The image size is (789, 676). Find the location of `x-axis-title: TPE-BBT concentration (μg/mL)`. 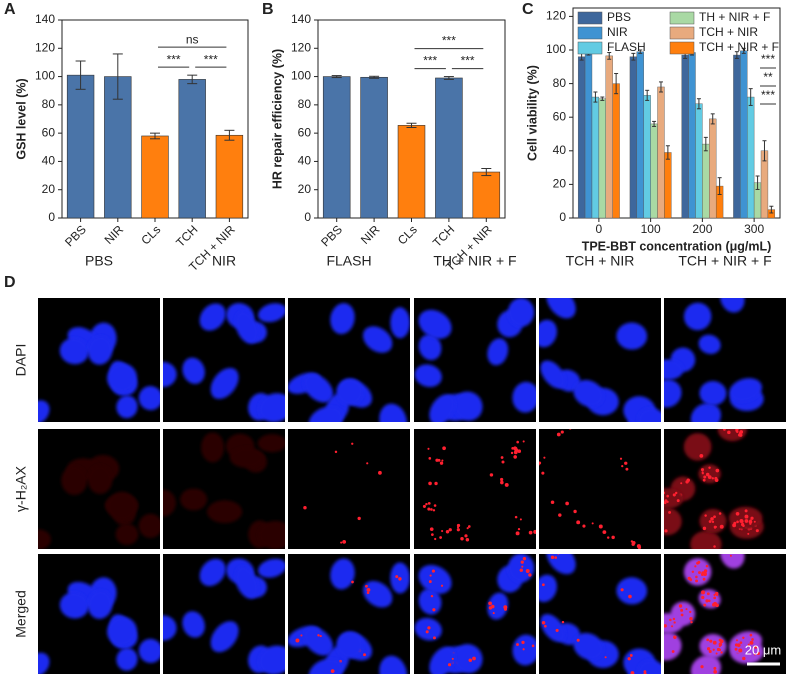

x-axis-title: TPE-BBT concentration (μg/mL) is located at coordinates (677, 246).